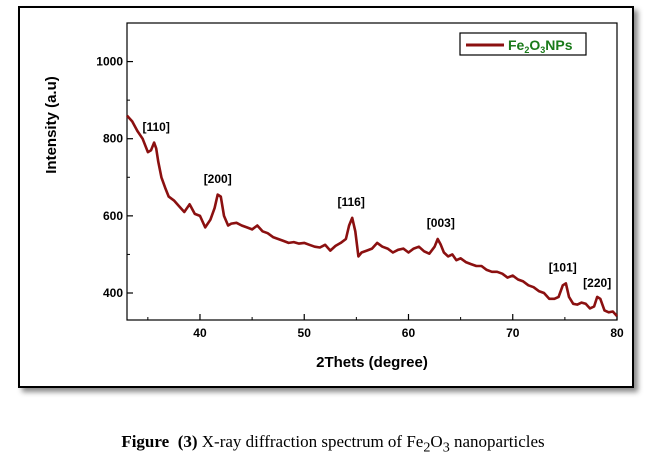 This screenshot has height=476, width=666. I want to click on legend-label-fe: Fe, so click(516, 45).